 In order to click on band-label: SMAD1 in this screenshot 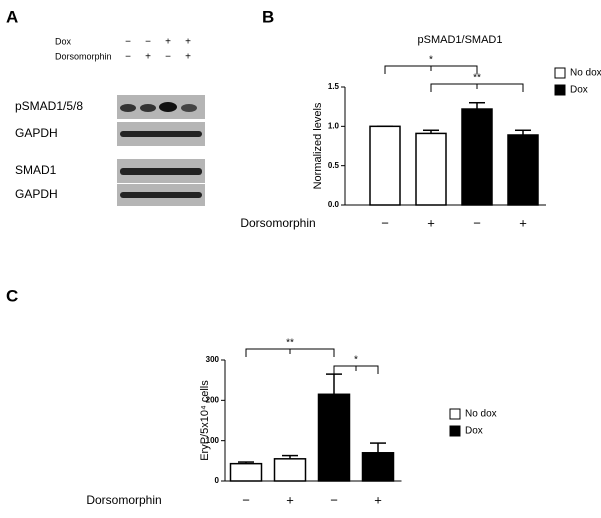, I will do `click(36, 170)`.